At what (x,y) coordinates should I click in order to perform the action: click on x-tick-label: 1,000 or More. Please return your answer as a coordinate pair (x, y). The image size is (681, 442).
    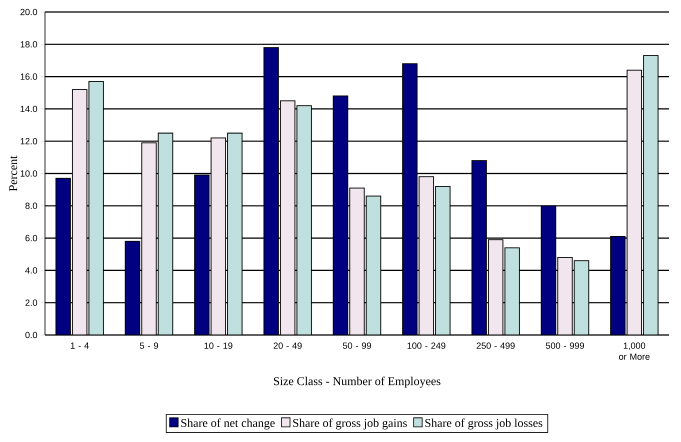
    Looking at the image, I should click on (634, 351).